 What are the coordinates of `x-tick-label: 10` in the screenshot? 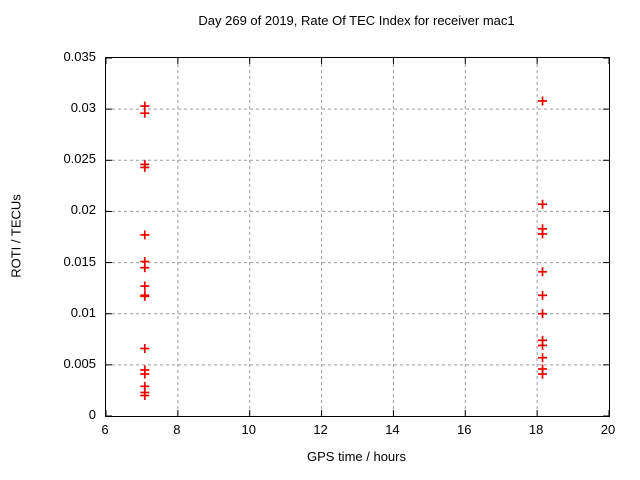 It's located at (248, 429).